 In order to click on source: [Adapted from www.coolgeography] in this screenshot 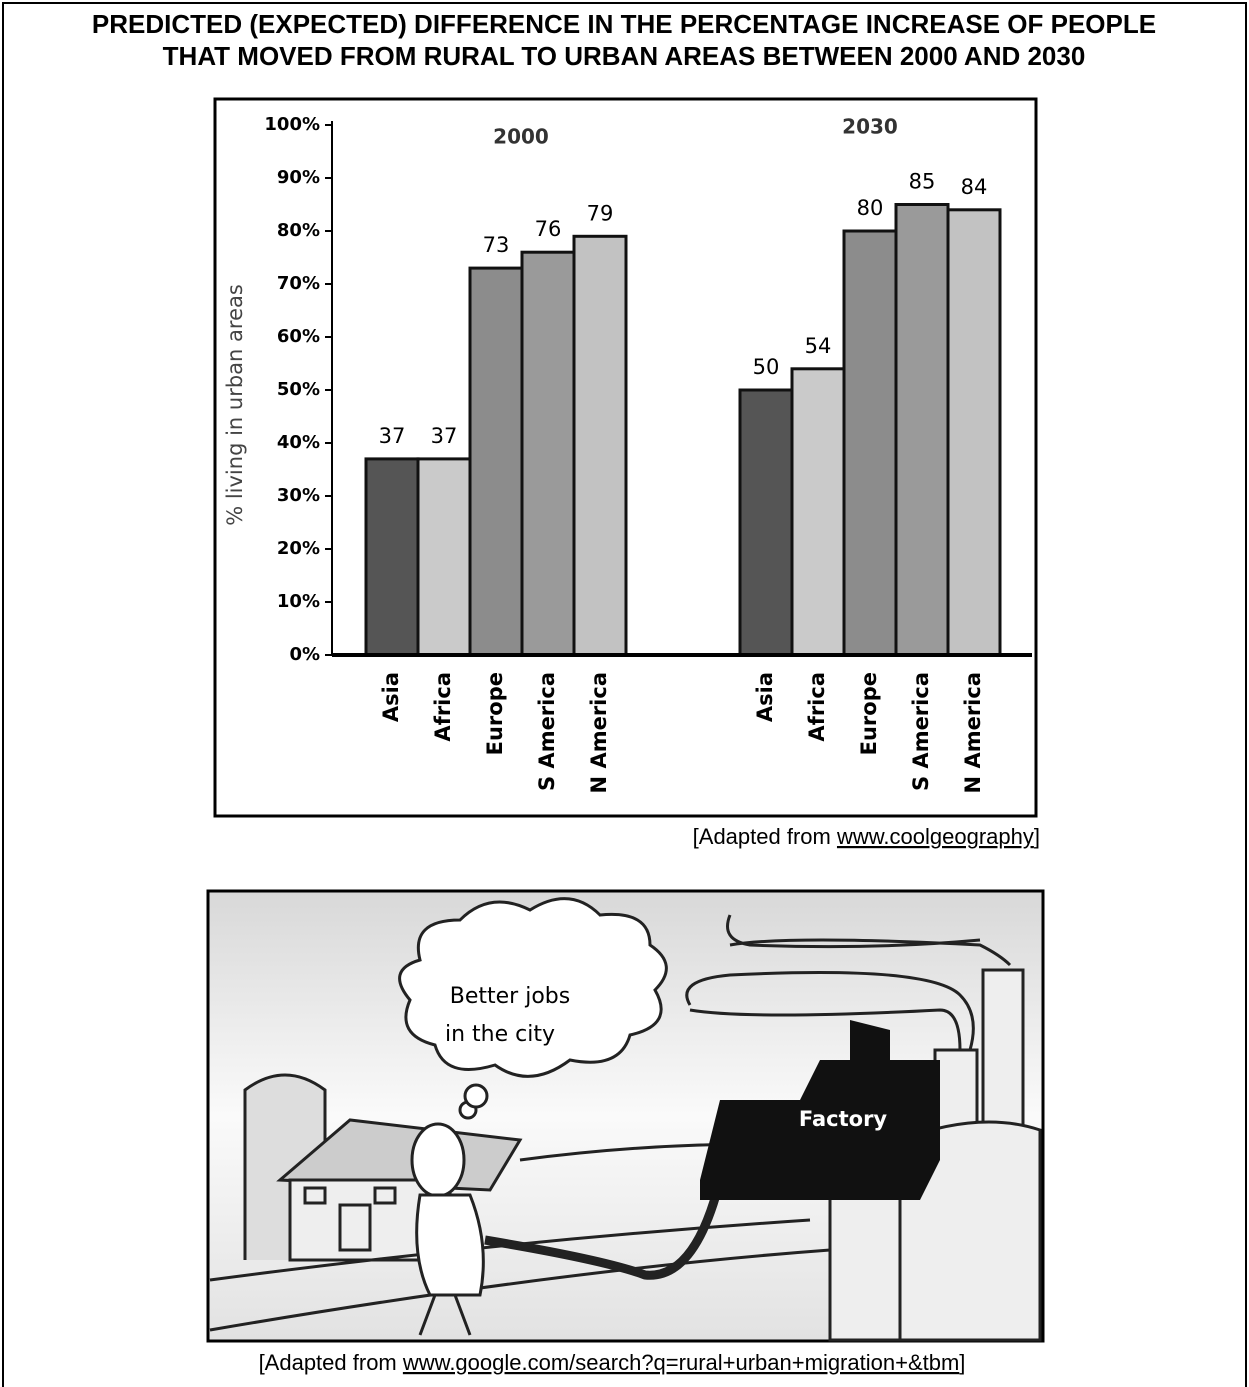, I will do `click(866, 836)`.